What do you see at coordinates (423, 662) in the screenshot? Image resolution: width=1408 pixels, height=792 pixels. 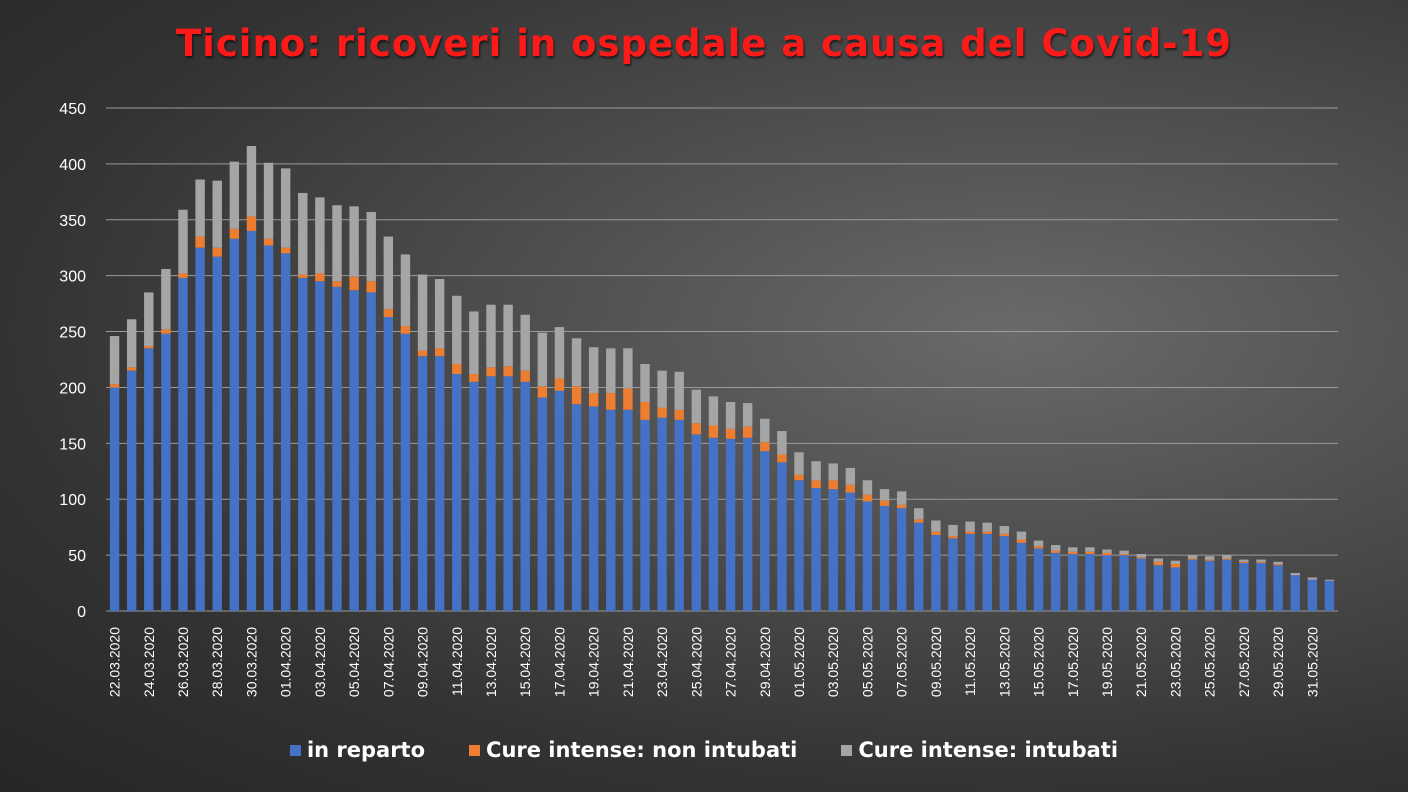 I see `x-tick-label: 09.04.2020` at bounding box center [423, 662].